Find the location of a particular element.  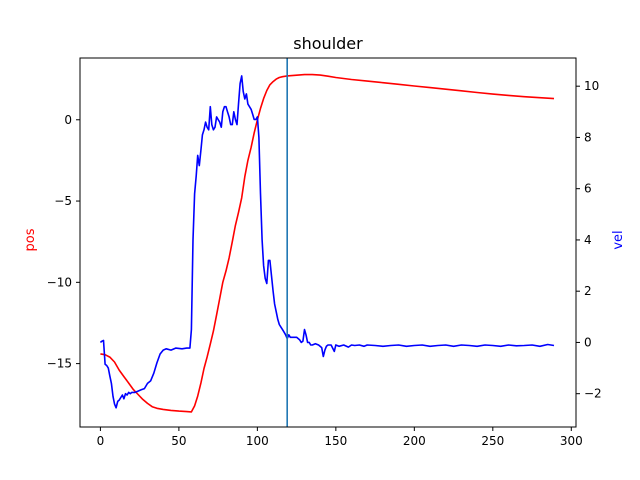

x-tick-label: 200 is located at coordinates (414, 441).